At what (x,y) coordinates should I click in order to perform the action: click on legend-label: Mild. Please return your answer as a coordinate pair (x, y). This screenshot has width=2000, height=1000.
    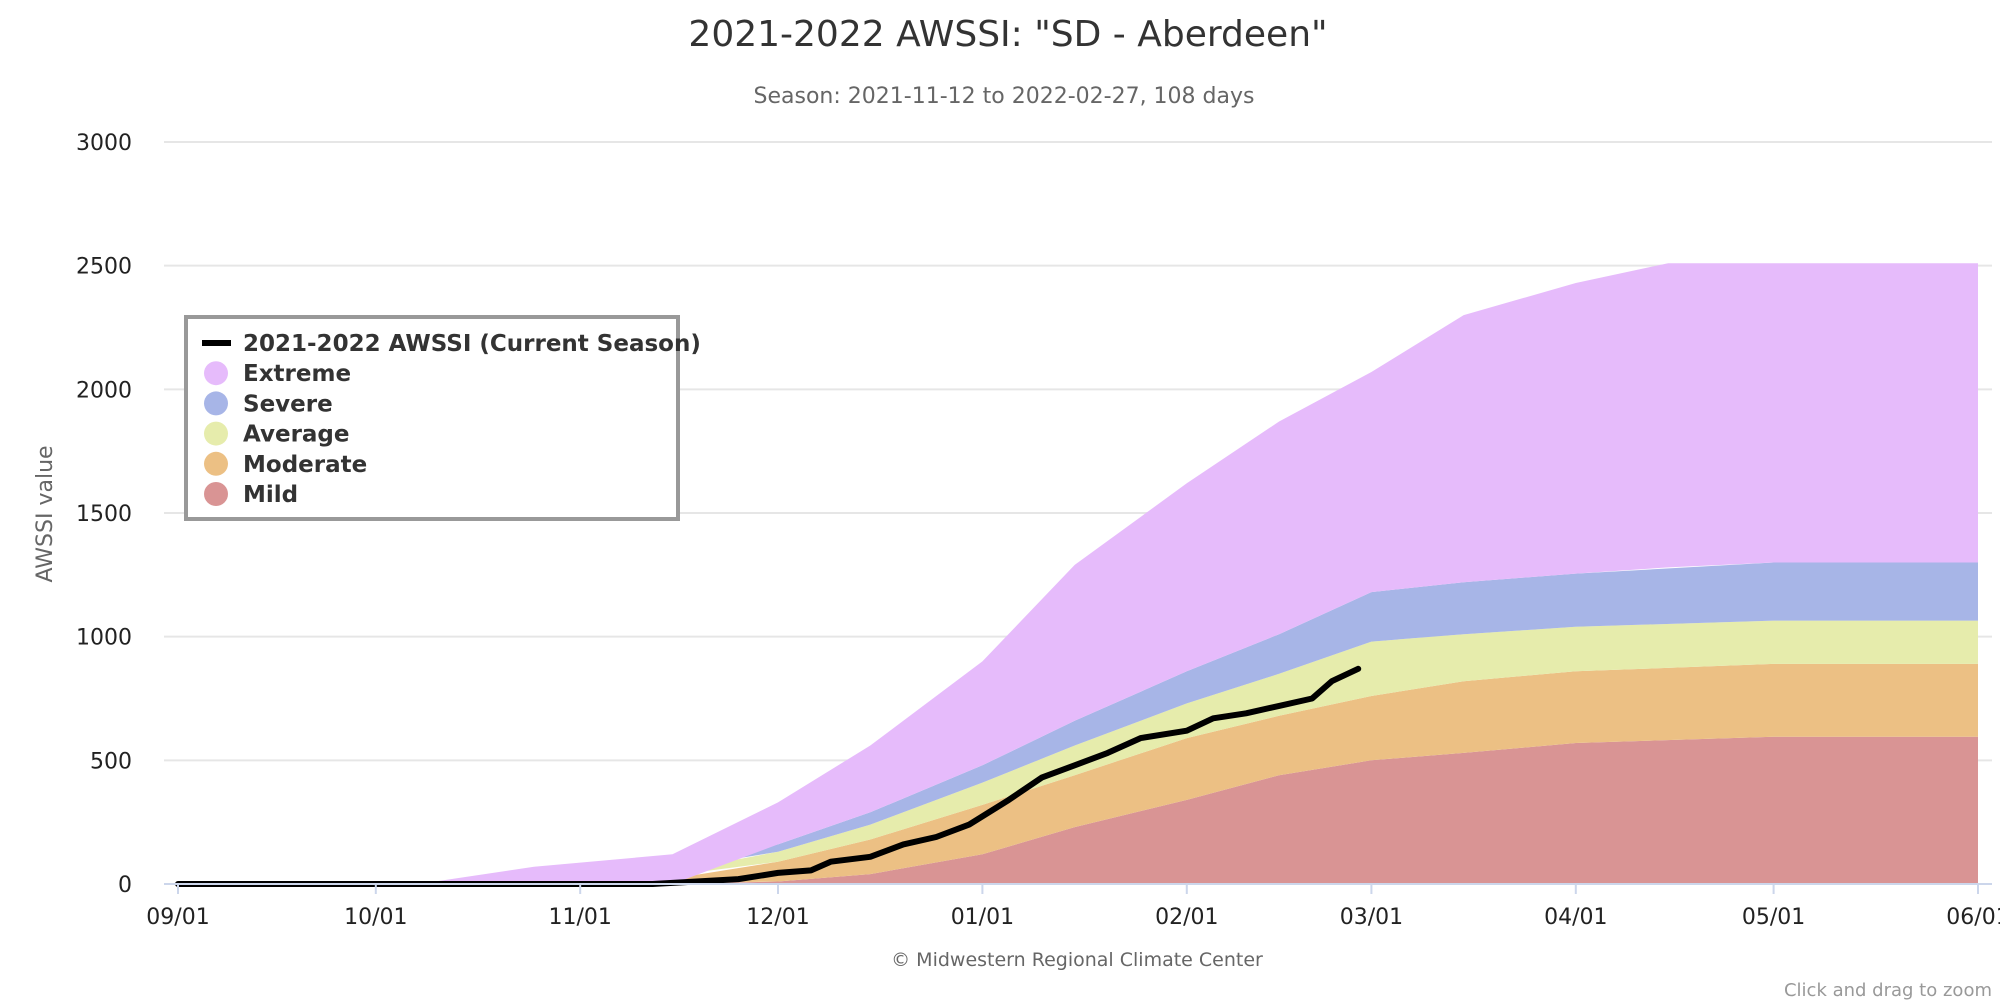
    Looking at the image, I should click on (270, 495).